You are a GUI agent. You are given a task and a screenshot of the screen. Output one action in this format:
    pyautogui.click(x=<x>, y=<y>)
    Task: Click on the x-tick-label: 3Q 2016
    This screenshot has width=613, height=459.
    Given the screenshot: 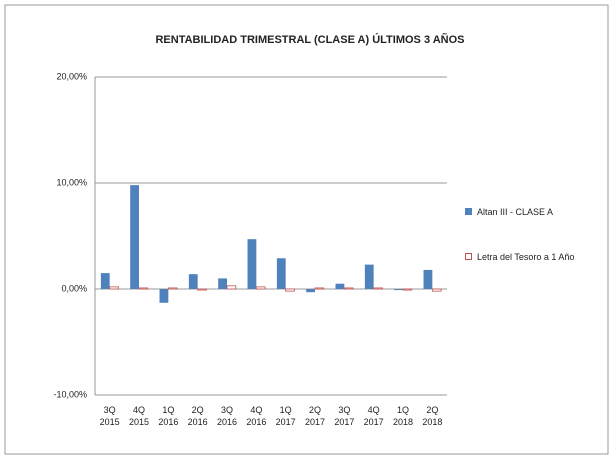 What is the action you would take?
    pyautogui.click(x=227, y=416)
    